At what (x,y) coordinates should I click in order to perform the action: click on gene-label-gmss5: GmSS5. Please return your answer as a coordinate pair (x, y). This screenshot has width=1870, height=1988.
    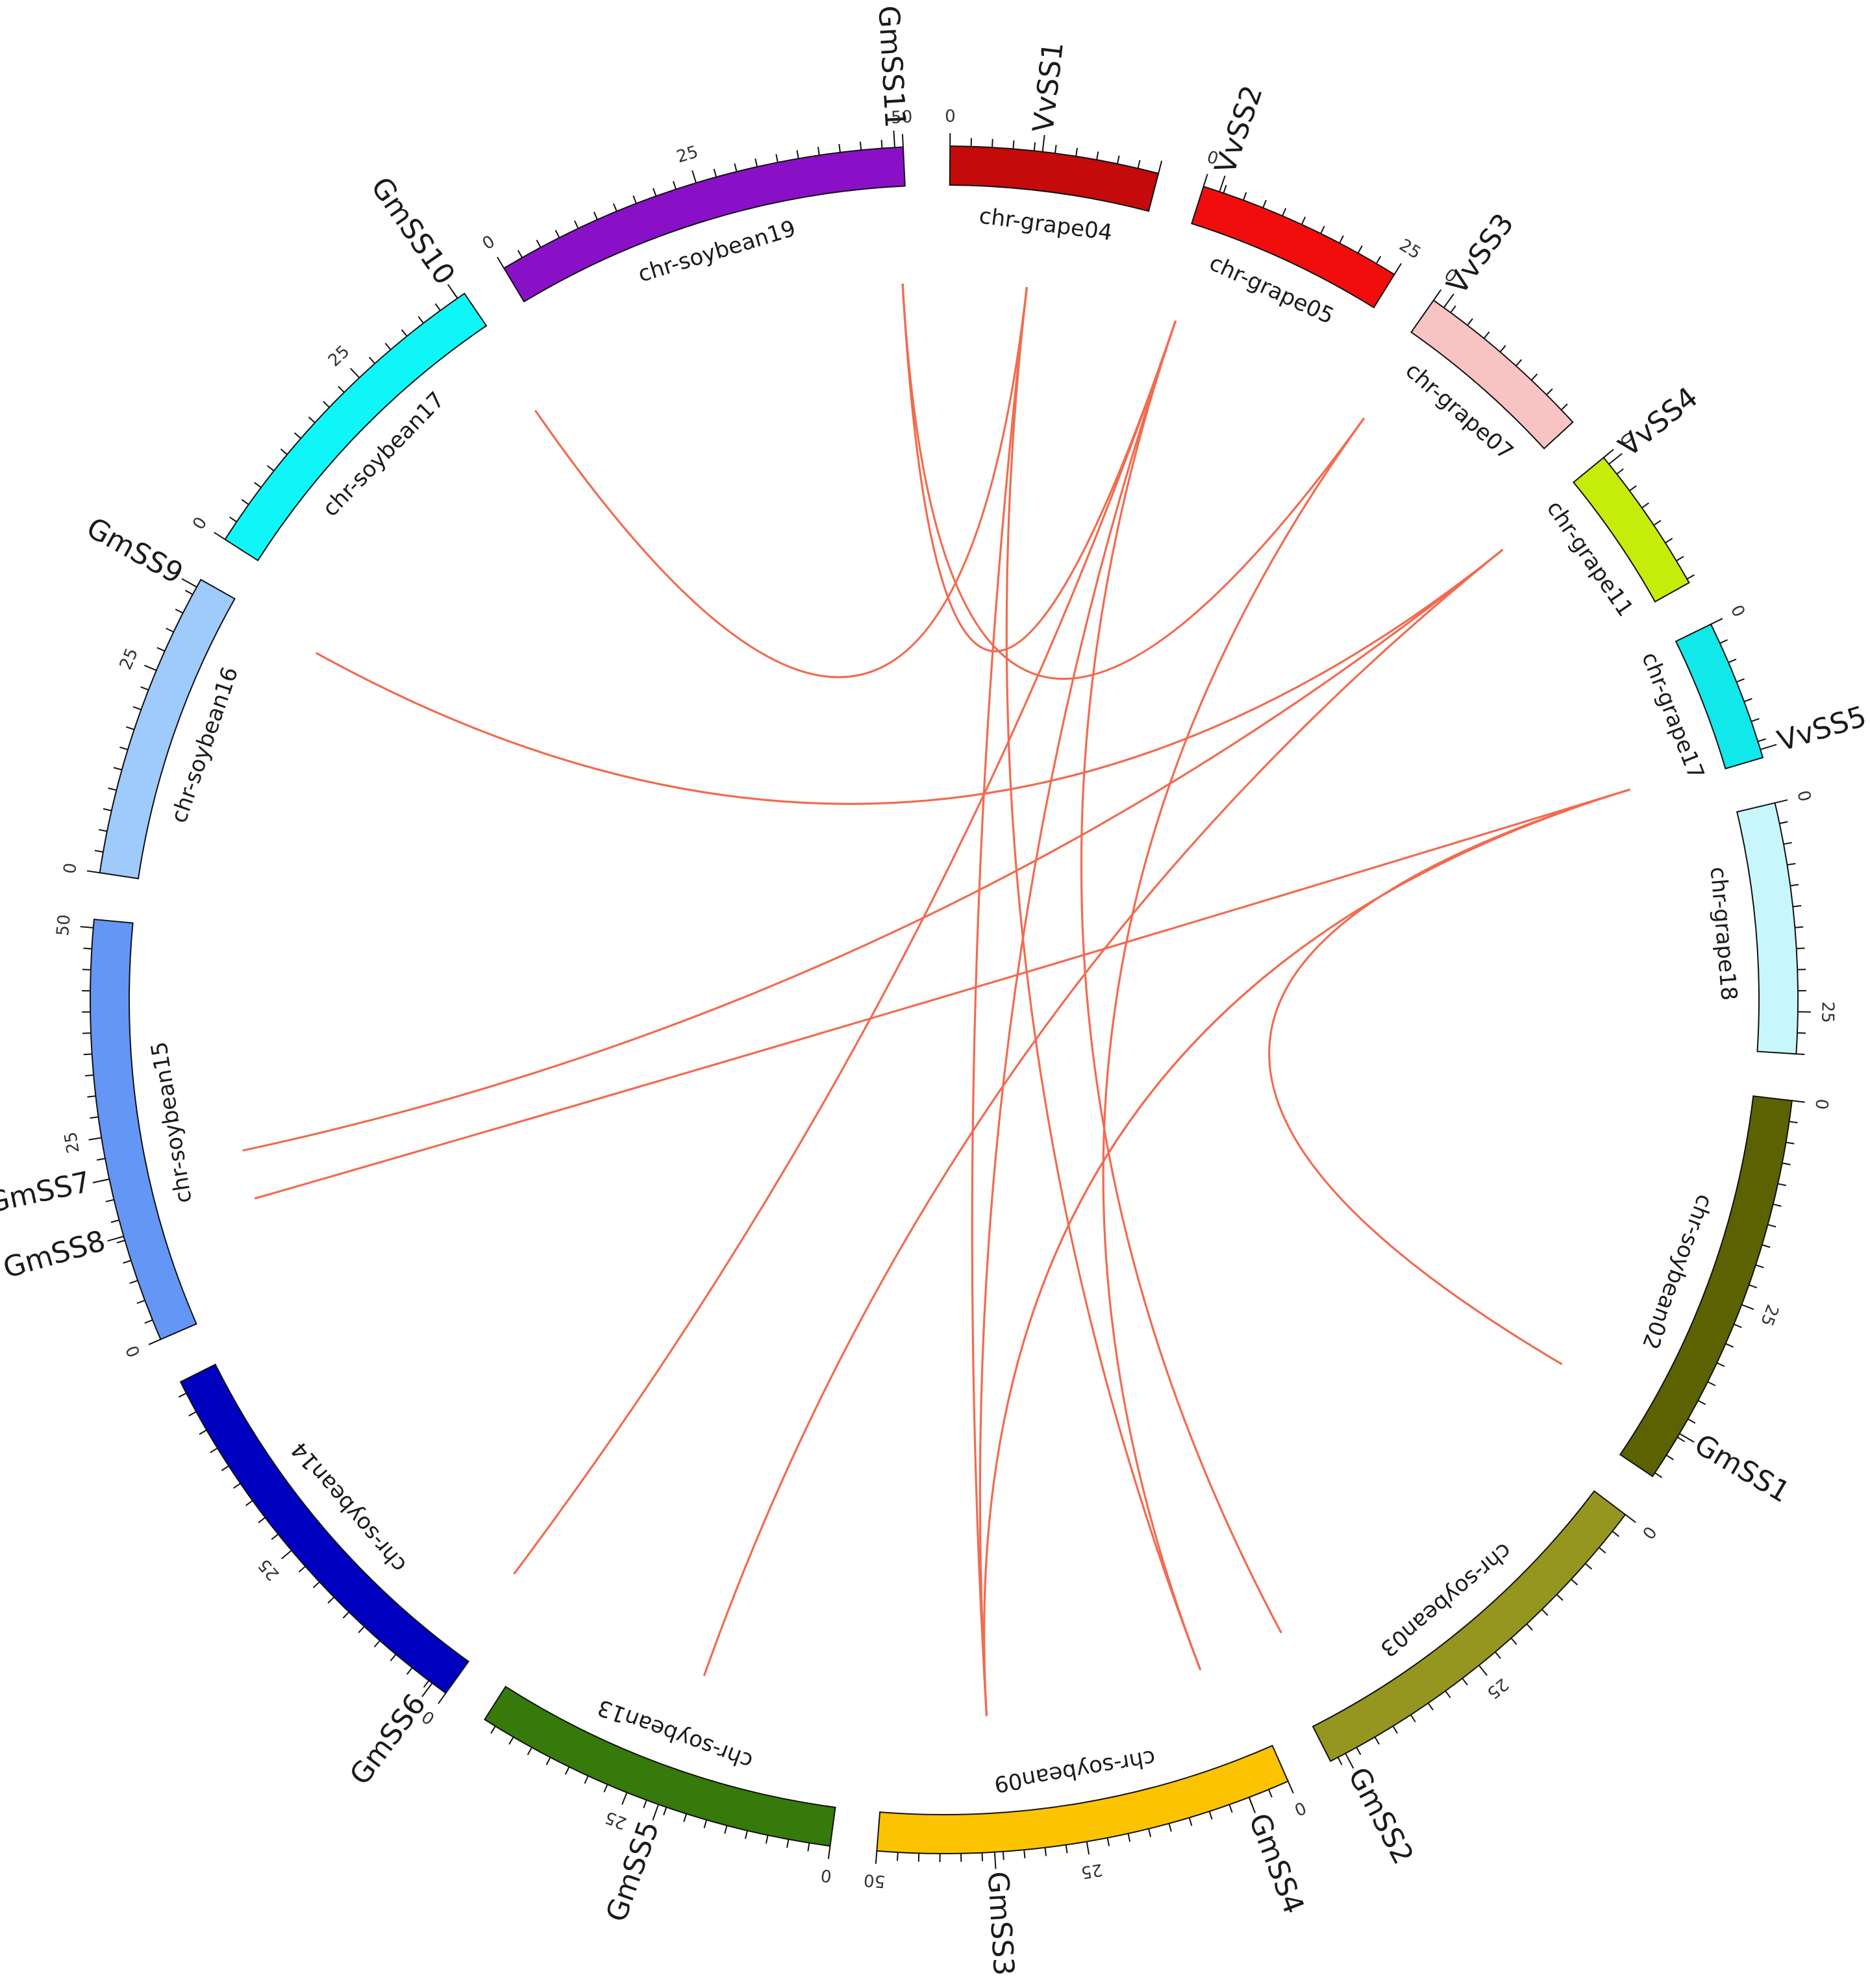
    Looking at the image, I should click on (633, 1872).